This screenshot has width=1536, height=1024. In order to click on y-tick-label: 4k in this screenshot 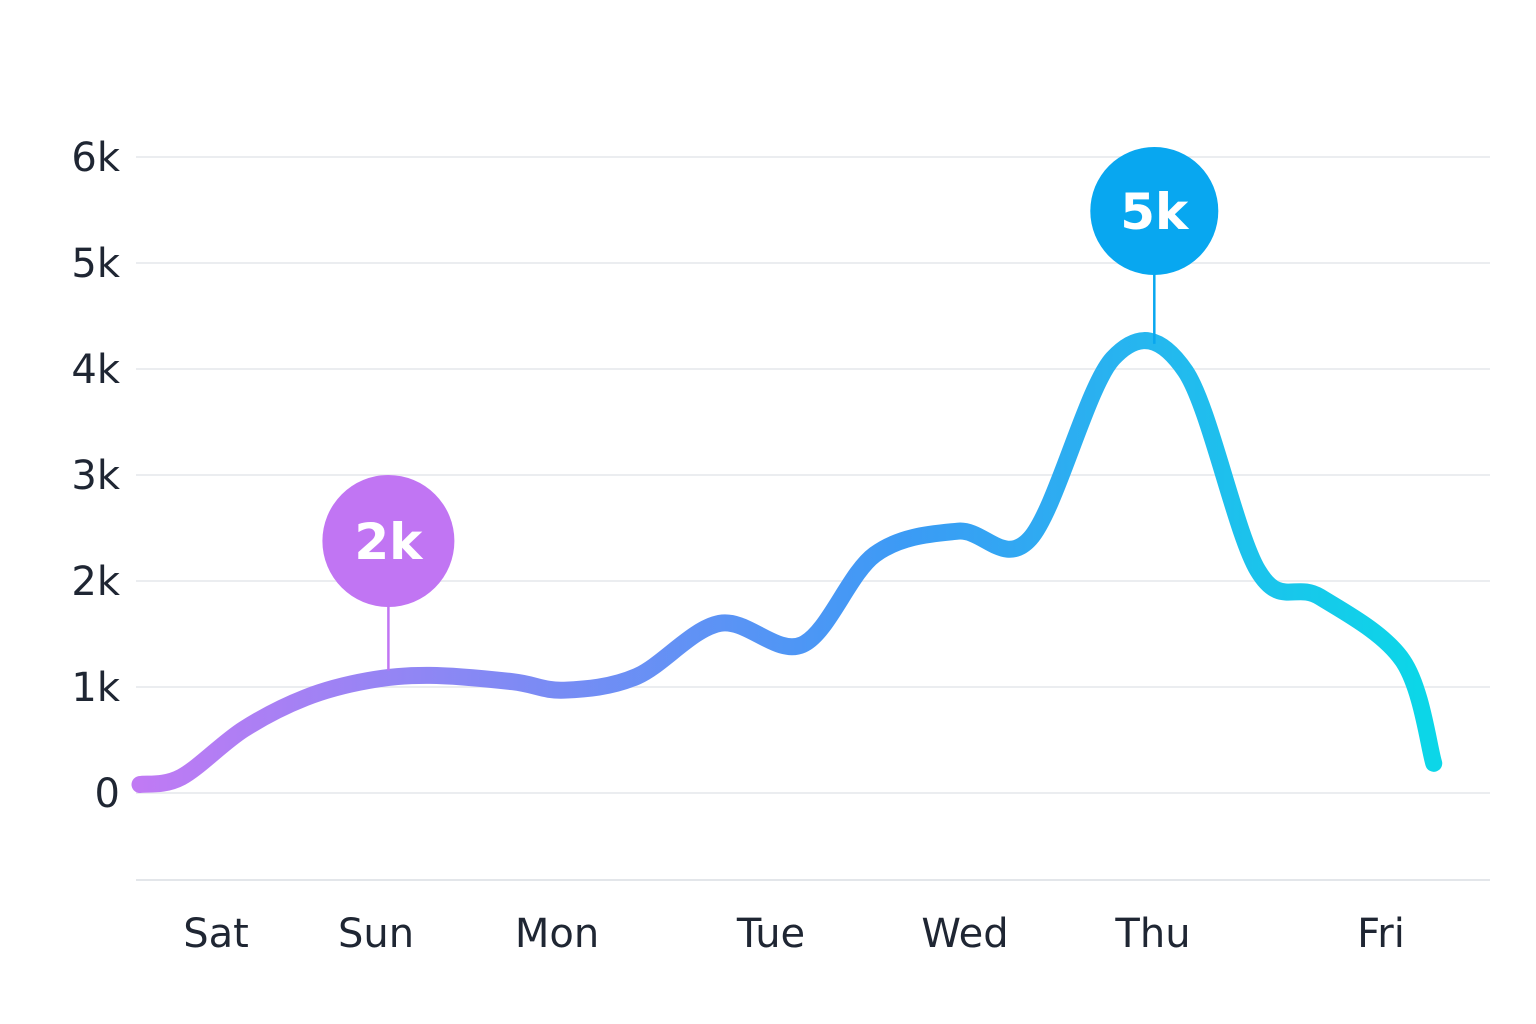, I will do `click(95, 370)`.